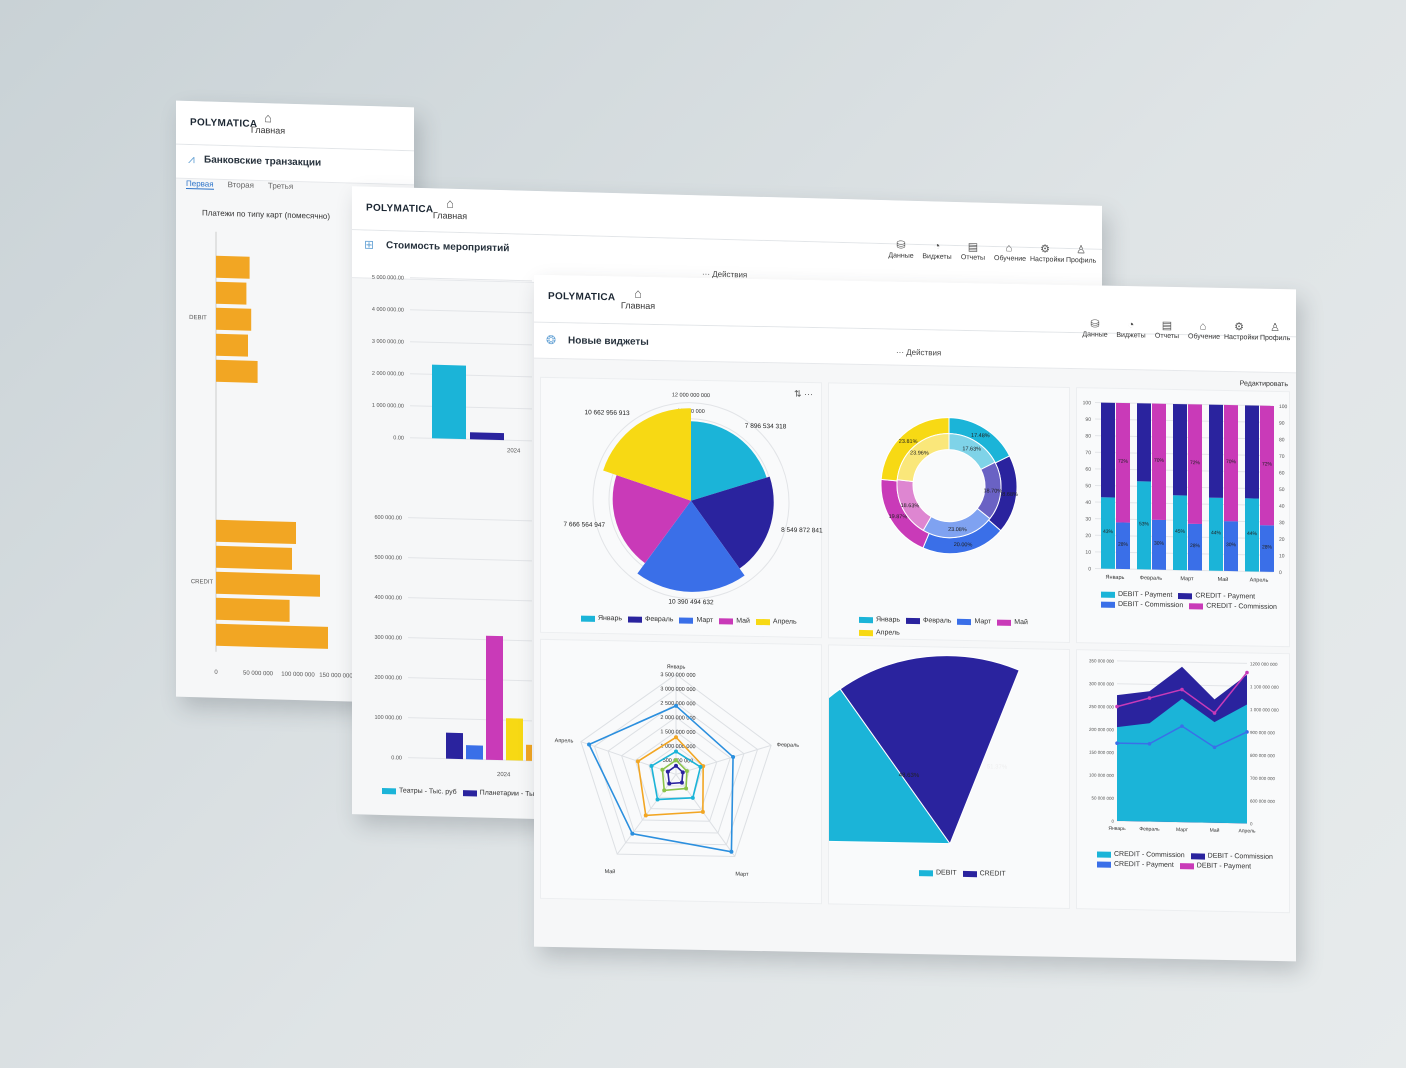 The height and width of the screenshot is (1068, 1406). Describe the element at coordinates (784, 622) in the screenshot. I see `legend-label: Апрель` at that location.